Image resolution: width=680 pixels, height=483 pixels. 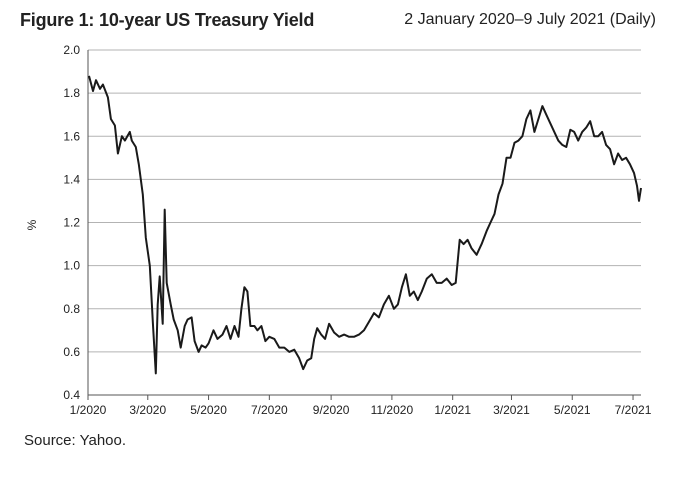 I want to click on y-tick-label: 0.4, so click(x=71, y=395).